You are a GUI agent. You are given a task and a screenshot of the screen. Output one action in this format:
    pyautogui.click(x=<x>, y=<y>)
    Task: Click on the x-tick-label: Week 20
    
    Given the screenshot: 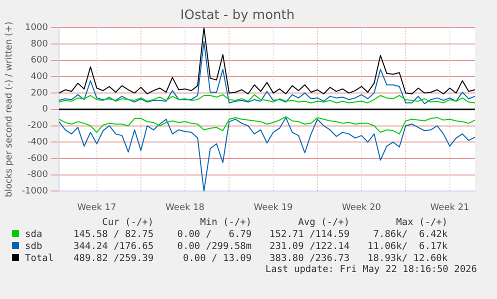 What is the action you would take?
    pyautogui.click(x=362, y=207)
    